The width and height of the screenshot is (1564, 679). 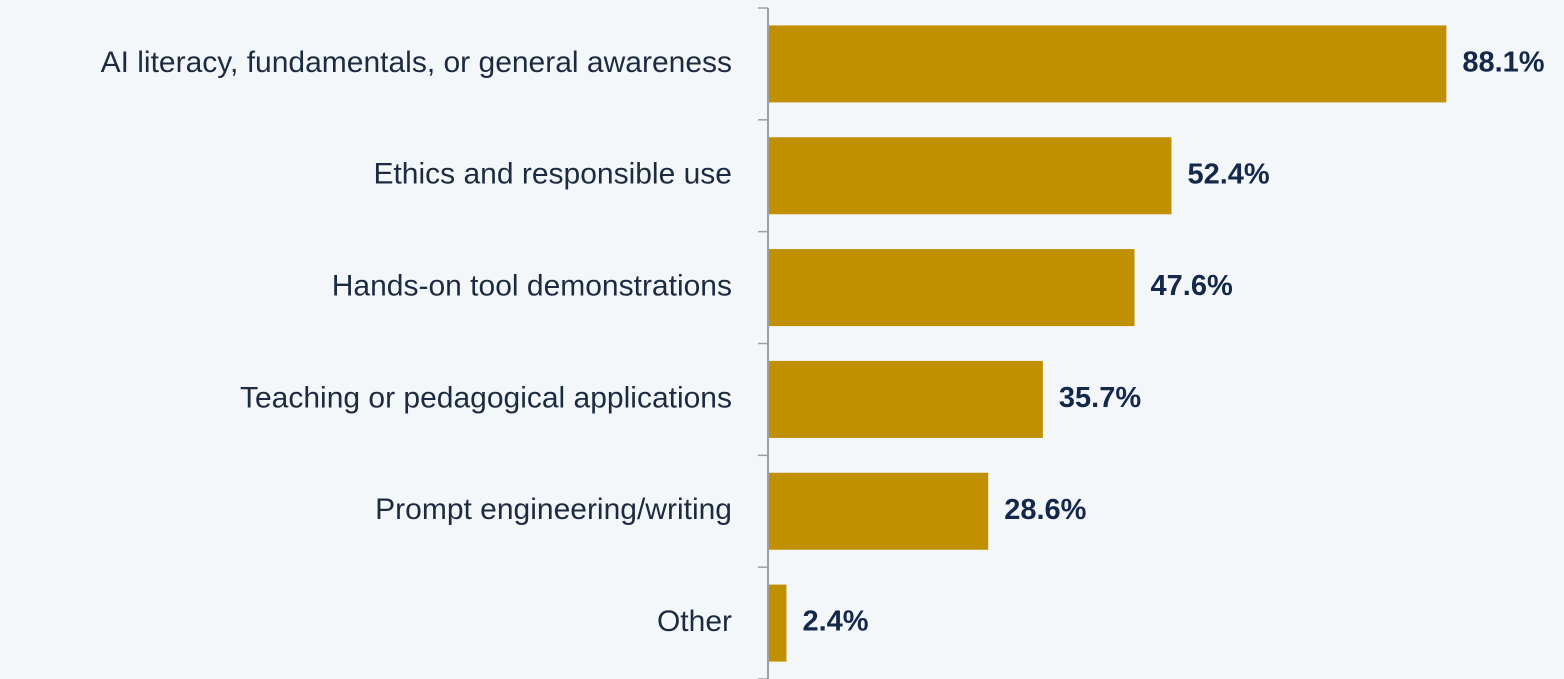 What do you see at coordinates (1228, 174) in the screenshot?
I see `value-label: 52.4%` at bounding box center [1228, 174].